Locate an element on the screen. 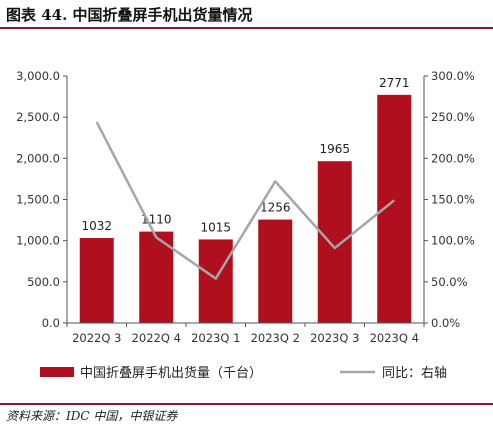 The height and width of the screenshot is (425, 493). right-tick-label: 150.0% is located at coordinates (453, 200).